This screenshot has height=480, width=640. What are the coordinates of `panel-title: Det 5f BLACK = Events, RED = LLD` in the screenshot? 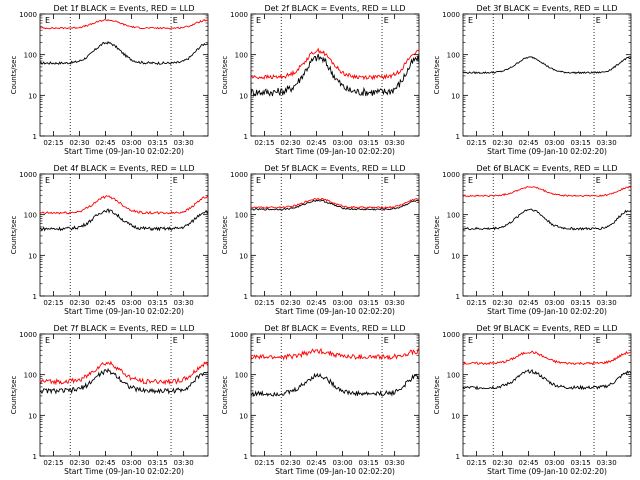 It's located at (334, 168).